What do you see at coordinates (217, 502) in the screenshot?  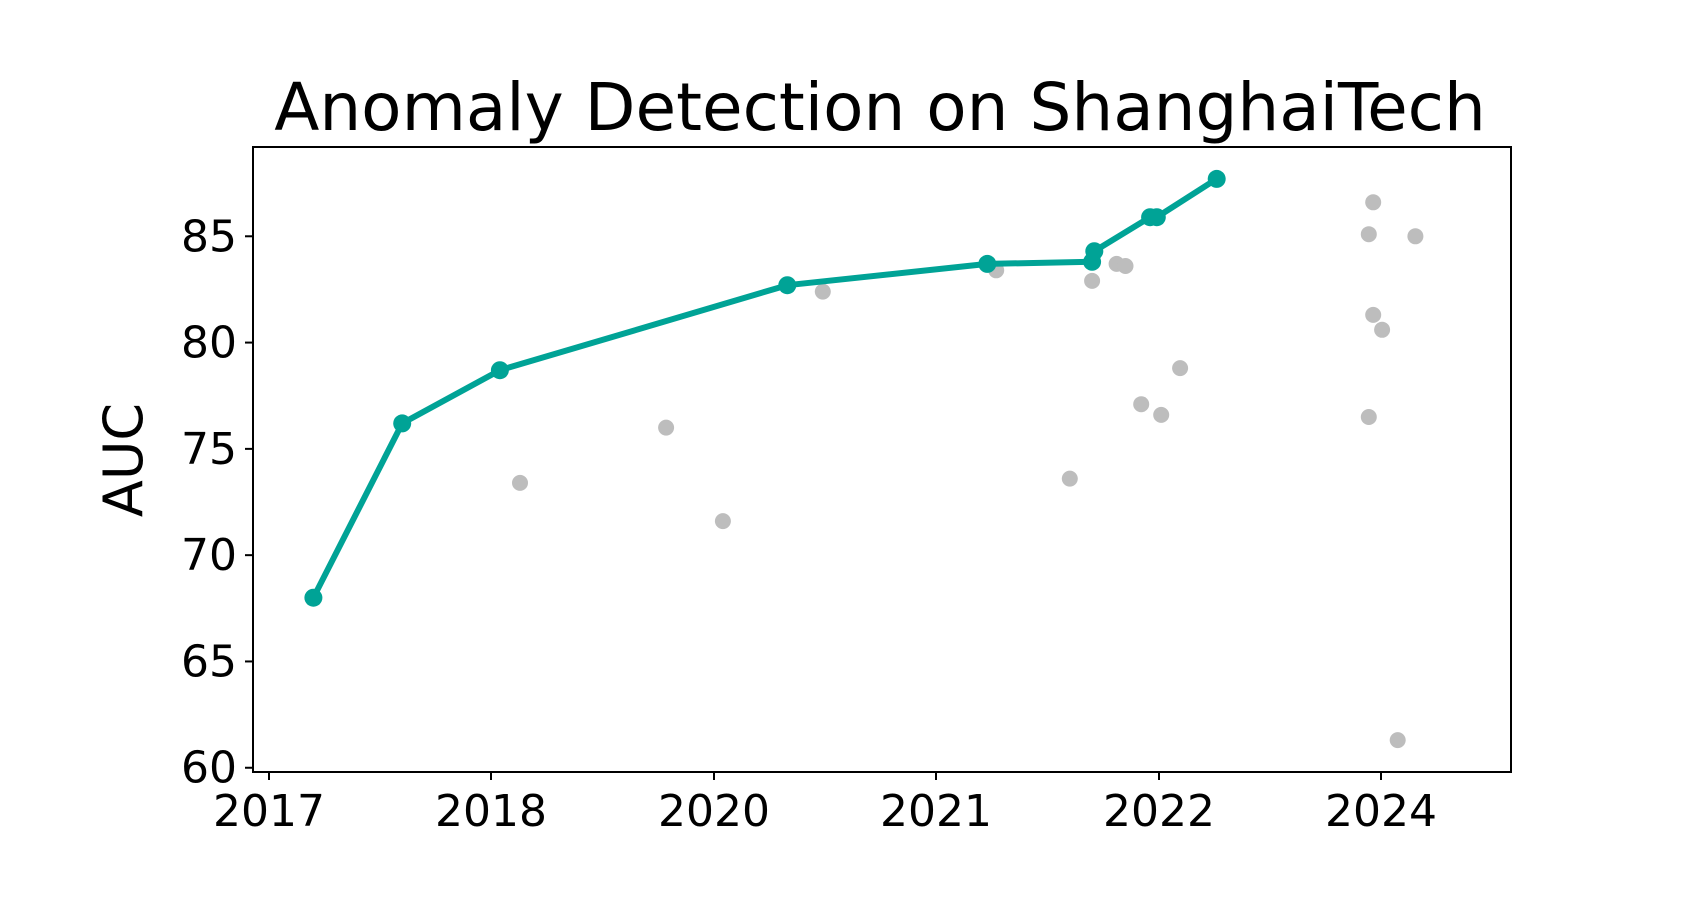 I see `y-axis: 60 65 70 75 80 85` at bounding box center [217, 502].